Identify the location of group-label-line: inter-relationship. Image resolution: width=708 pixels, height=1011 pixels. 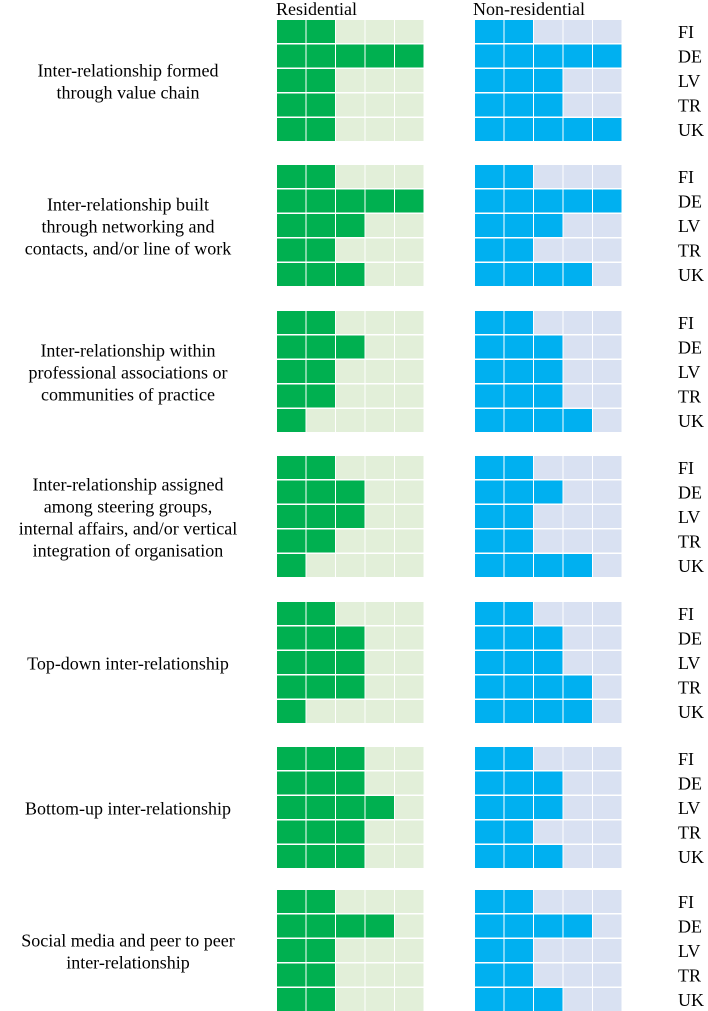
(128, 962).